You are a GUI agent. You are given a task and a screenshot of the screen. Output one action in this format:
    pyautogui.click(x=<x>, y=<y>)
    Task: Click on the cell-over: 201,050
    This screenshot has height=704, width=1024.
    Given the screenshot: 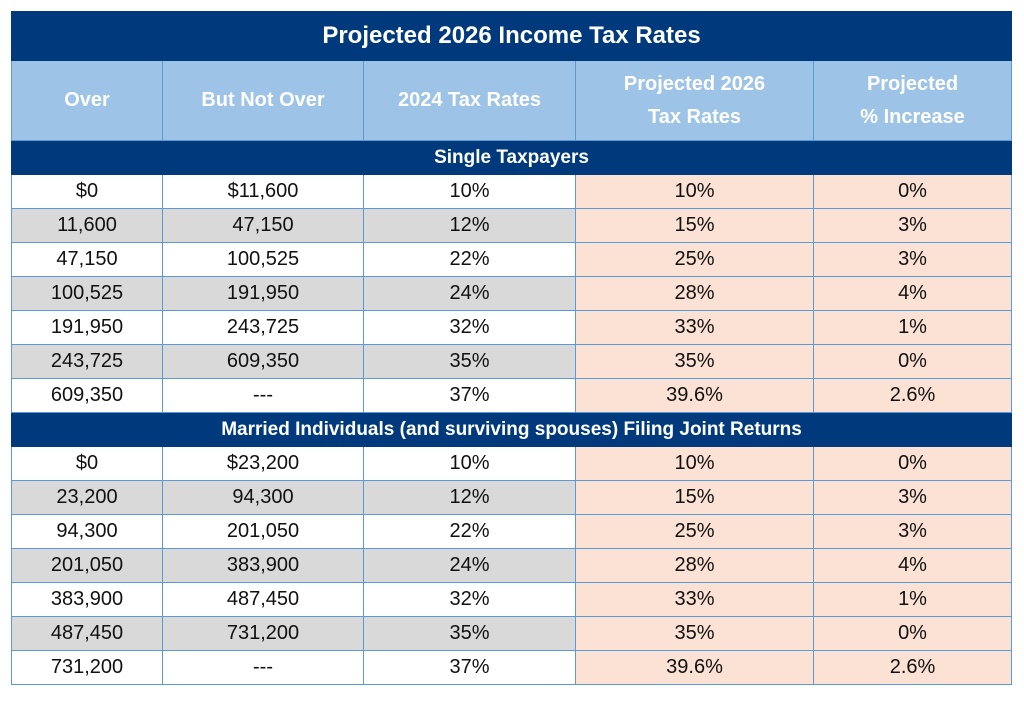 What is the action you would take?
    pyautogui.click(x=87, y=565)
    